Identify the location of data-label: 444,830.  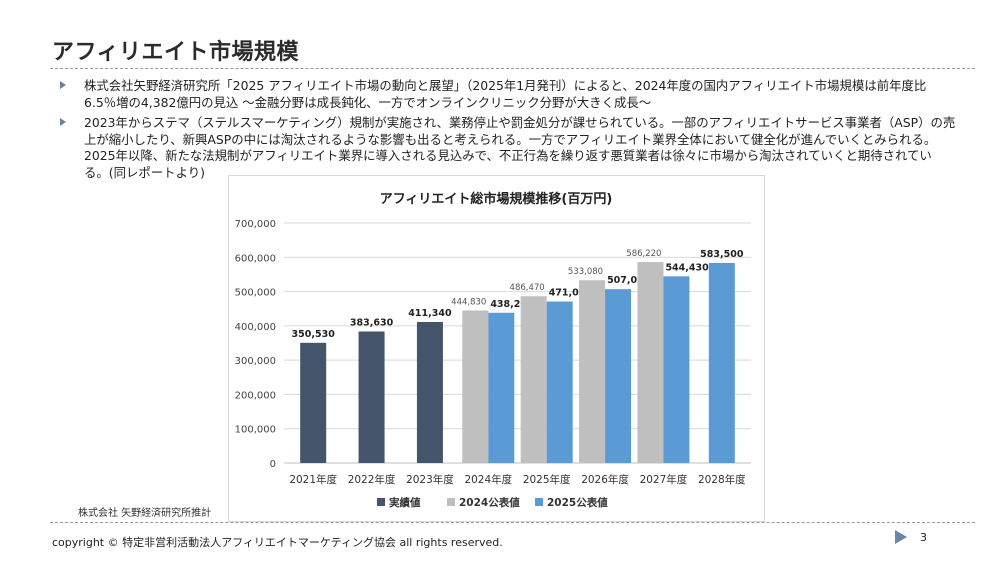
(468, 302).